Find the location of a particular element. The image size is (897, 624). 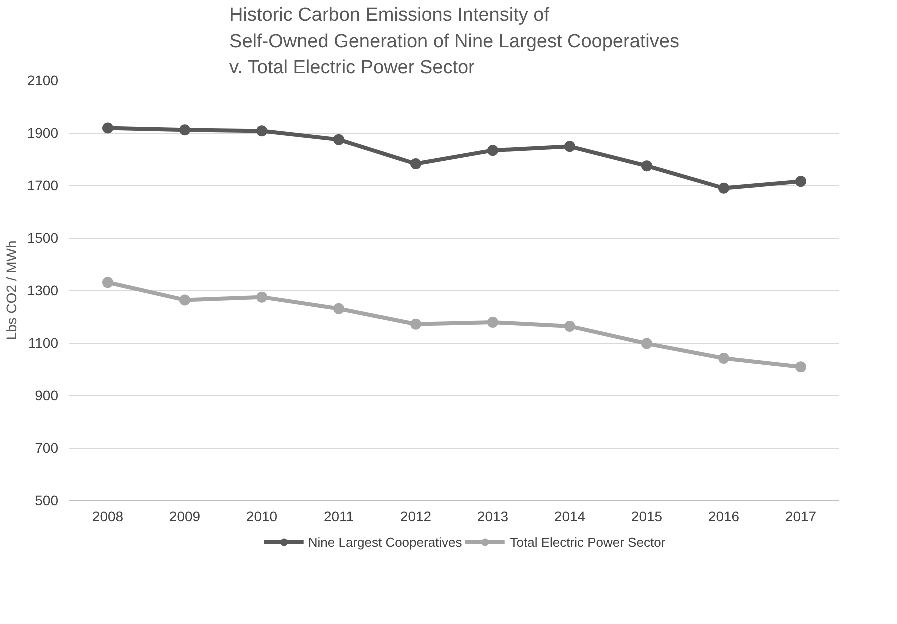

y-tick-label: 500 is located at coordinates (47, 500).